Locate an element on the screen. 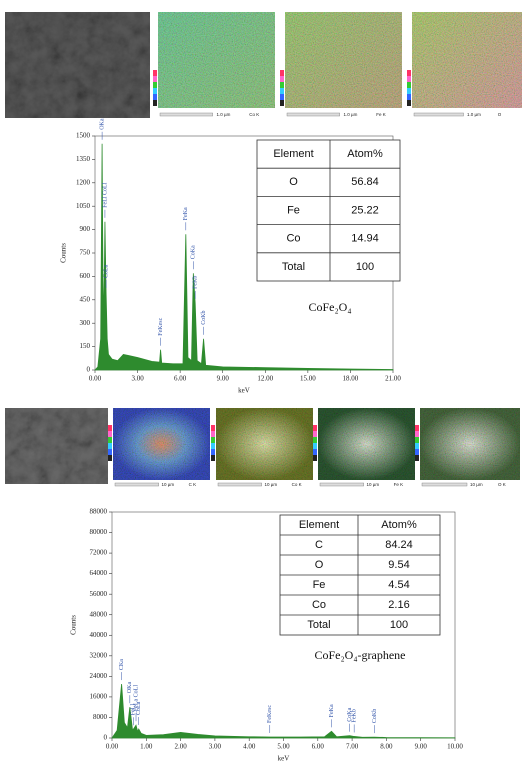 This screenshot has height=770, width=522. table-border is located at coordinates (328, 210).